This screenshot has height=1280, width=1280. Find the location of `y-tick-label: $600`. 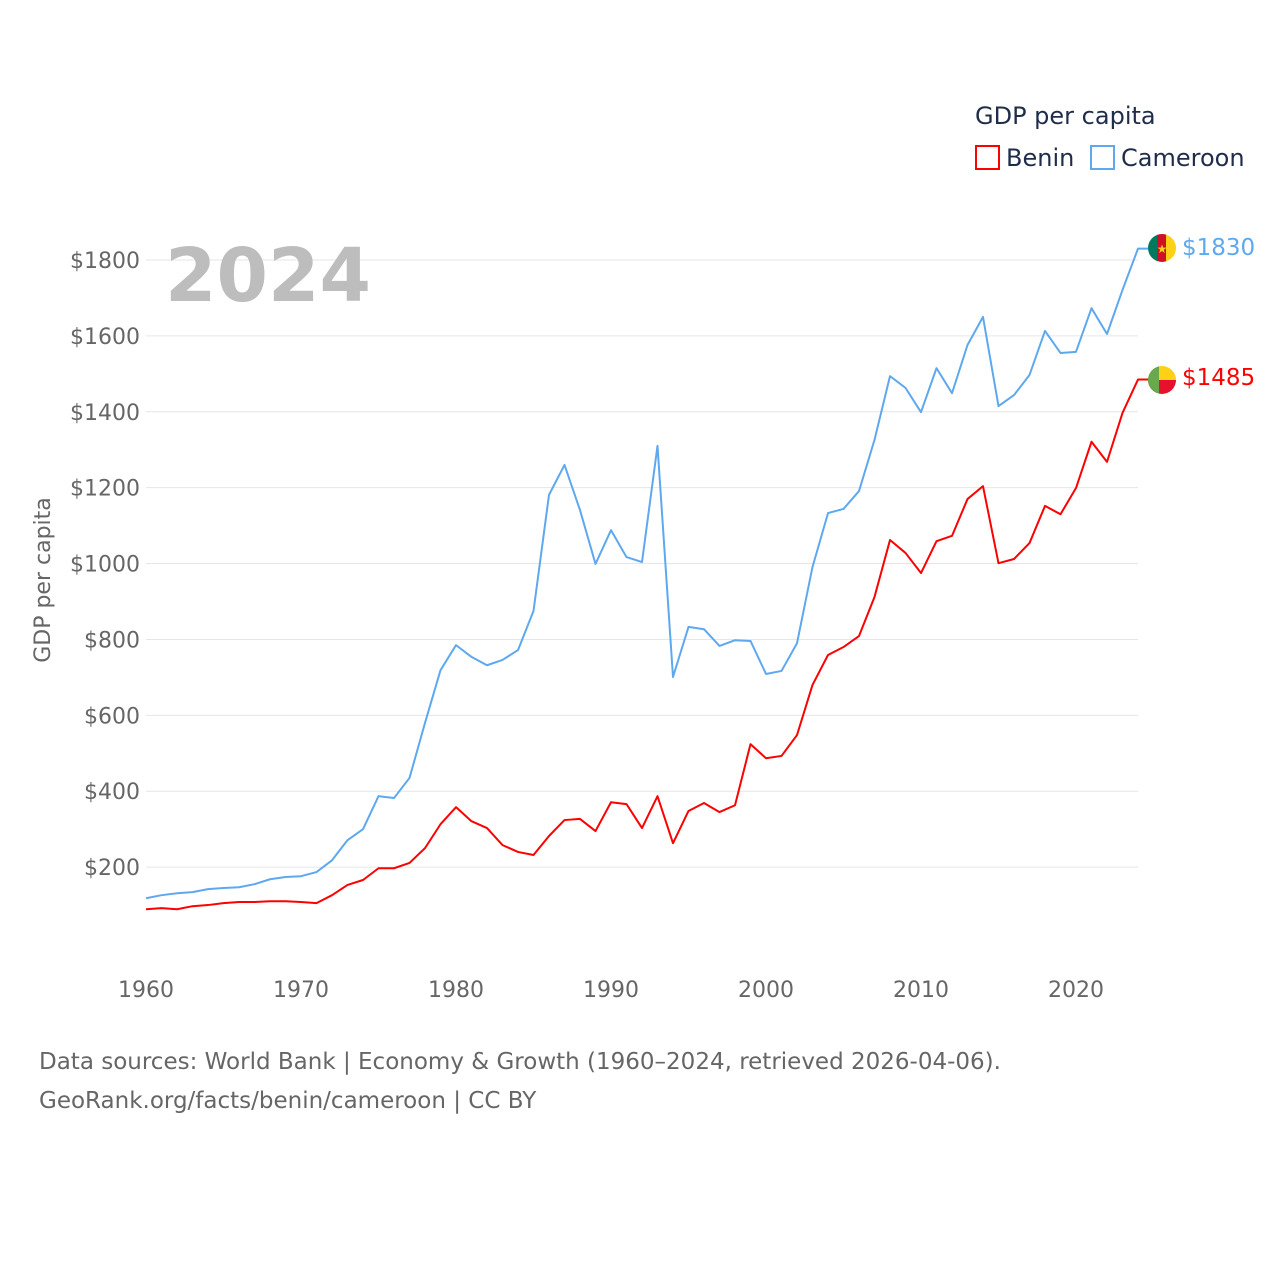

y-tick-label: $600 is located at coordinates (112, 716).